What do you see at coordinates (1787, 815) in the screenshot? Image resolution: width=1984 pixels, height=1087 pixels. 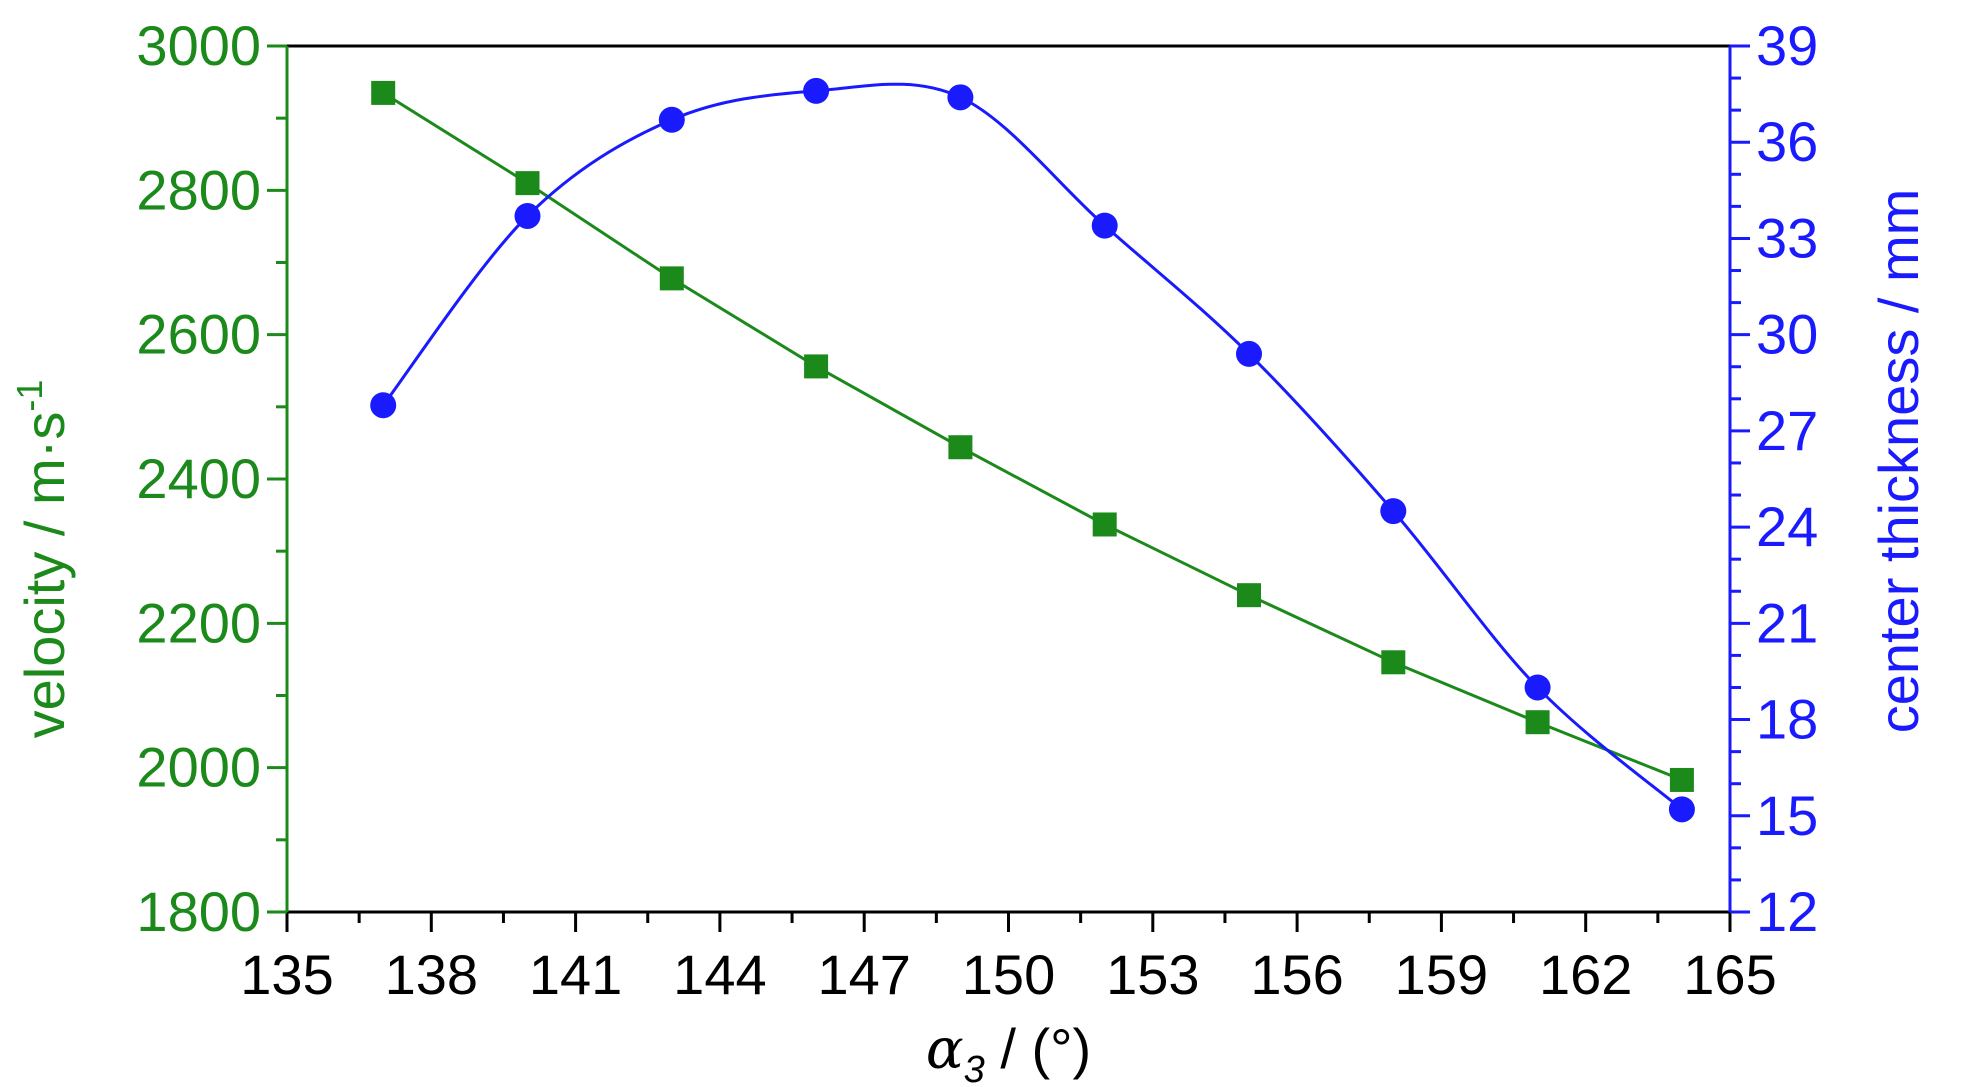 I see `right-y-tick-label: 15` at bounding box center [1787, 815].